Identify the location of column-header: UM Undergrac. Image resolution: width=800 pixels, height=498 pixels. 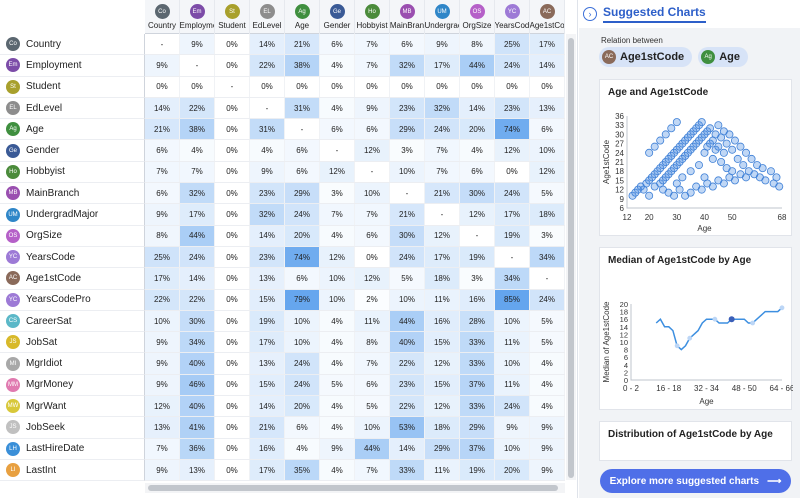
(442, 17).